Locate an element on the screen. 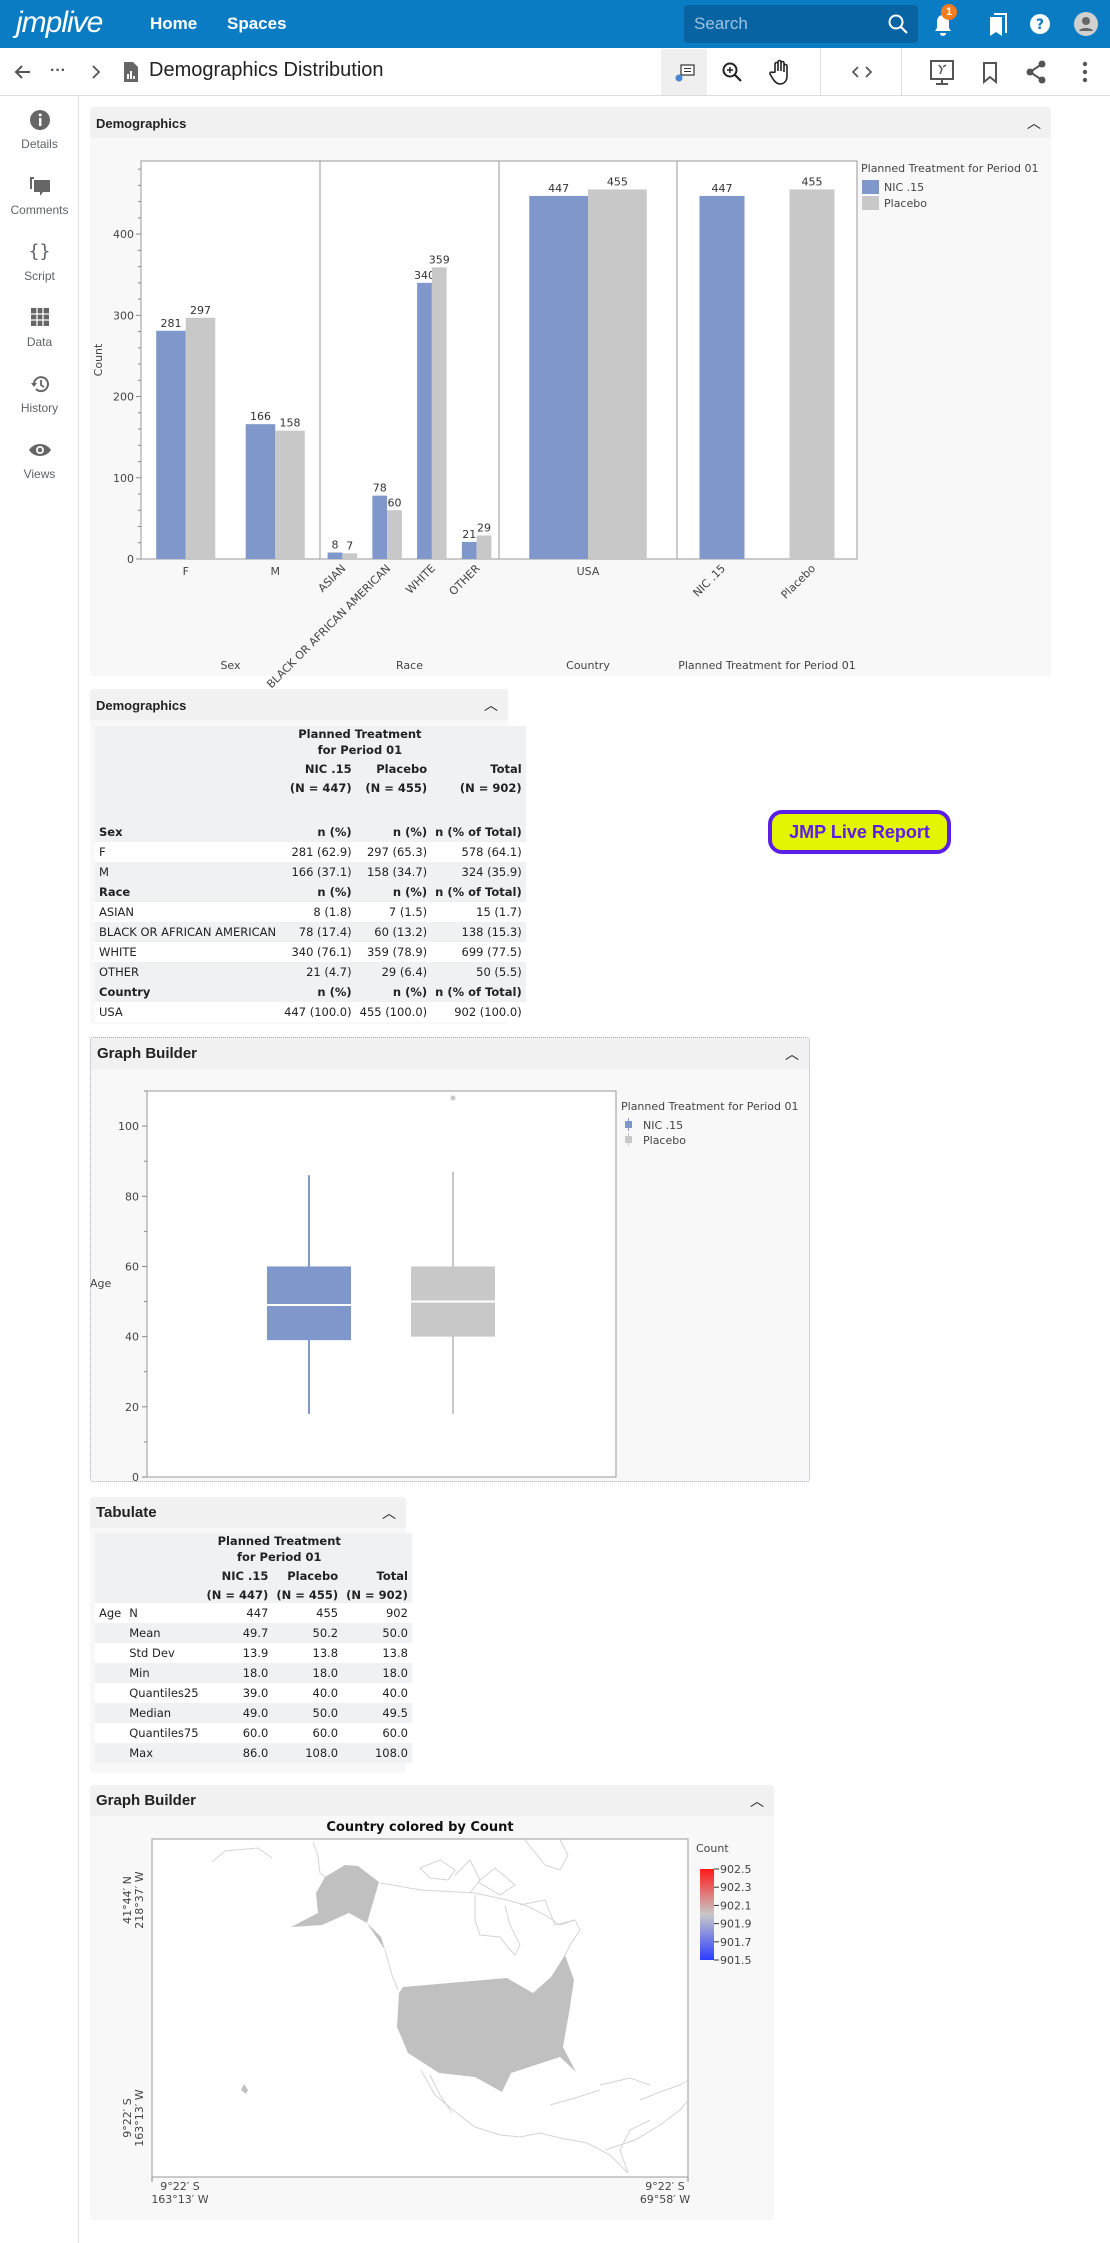  legend-tick-label: 902.1 is located at coordinates (736, 1905).